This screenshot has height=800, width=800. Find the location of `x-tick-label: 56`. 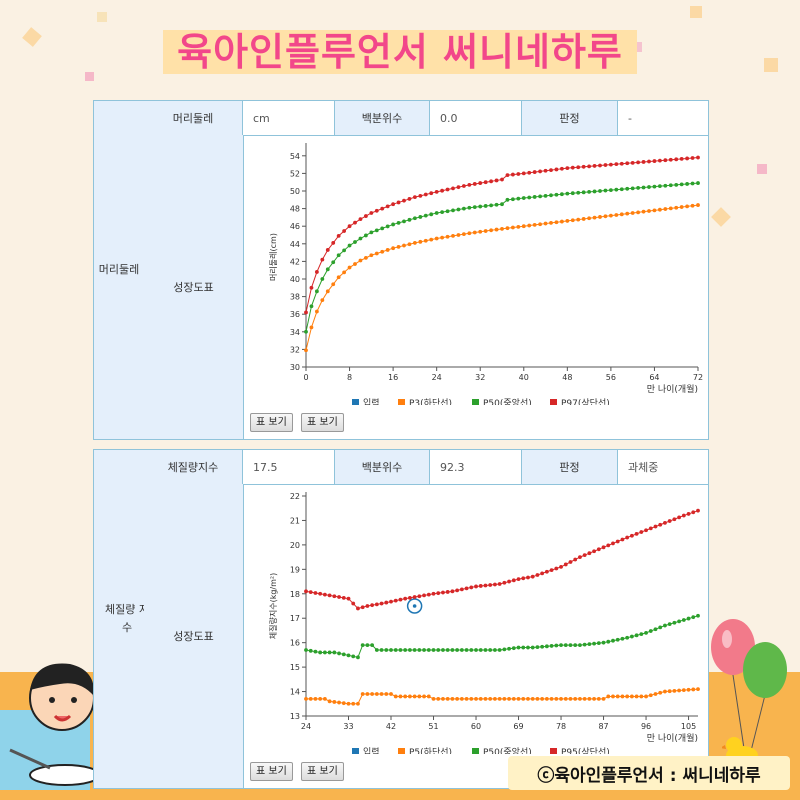

x-tick-label: 56 is located at coordinates (611, 377).